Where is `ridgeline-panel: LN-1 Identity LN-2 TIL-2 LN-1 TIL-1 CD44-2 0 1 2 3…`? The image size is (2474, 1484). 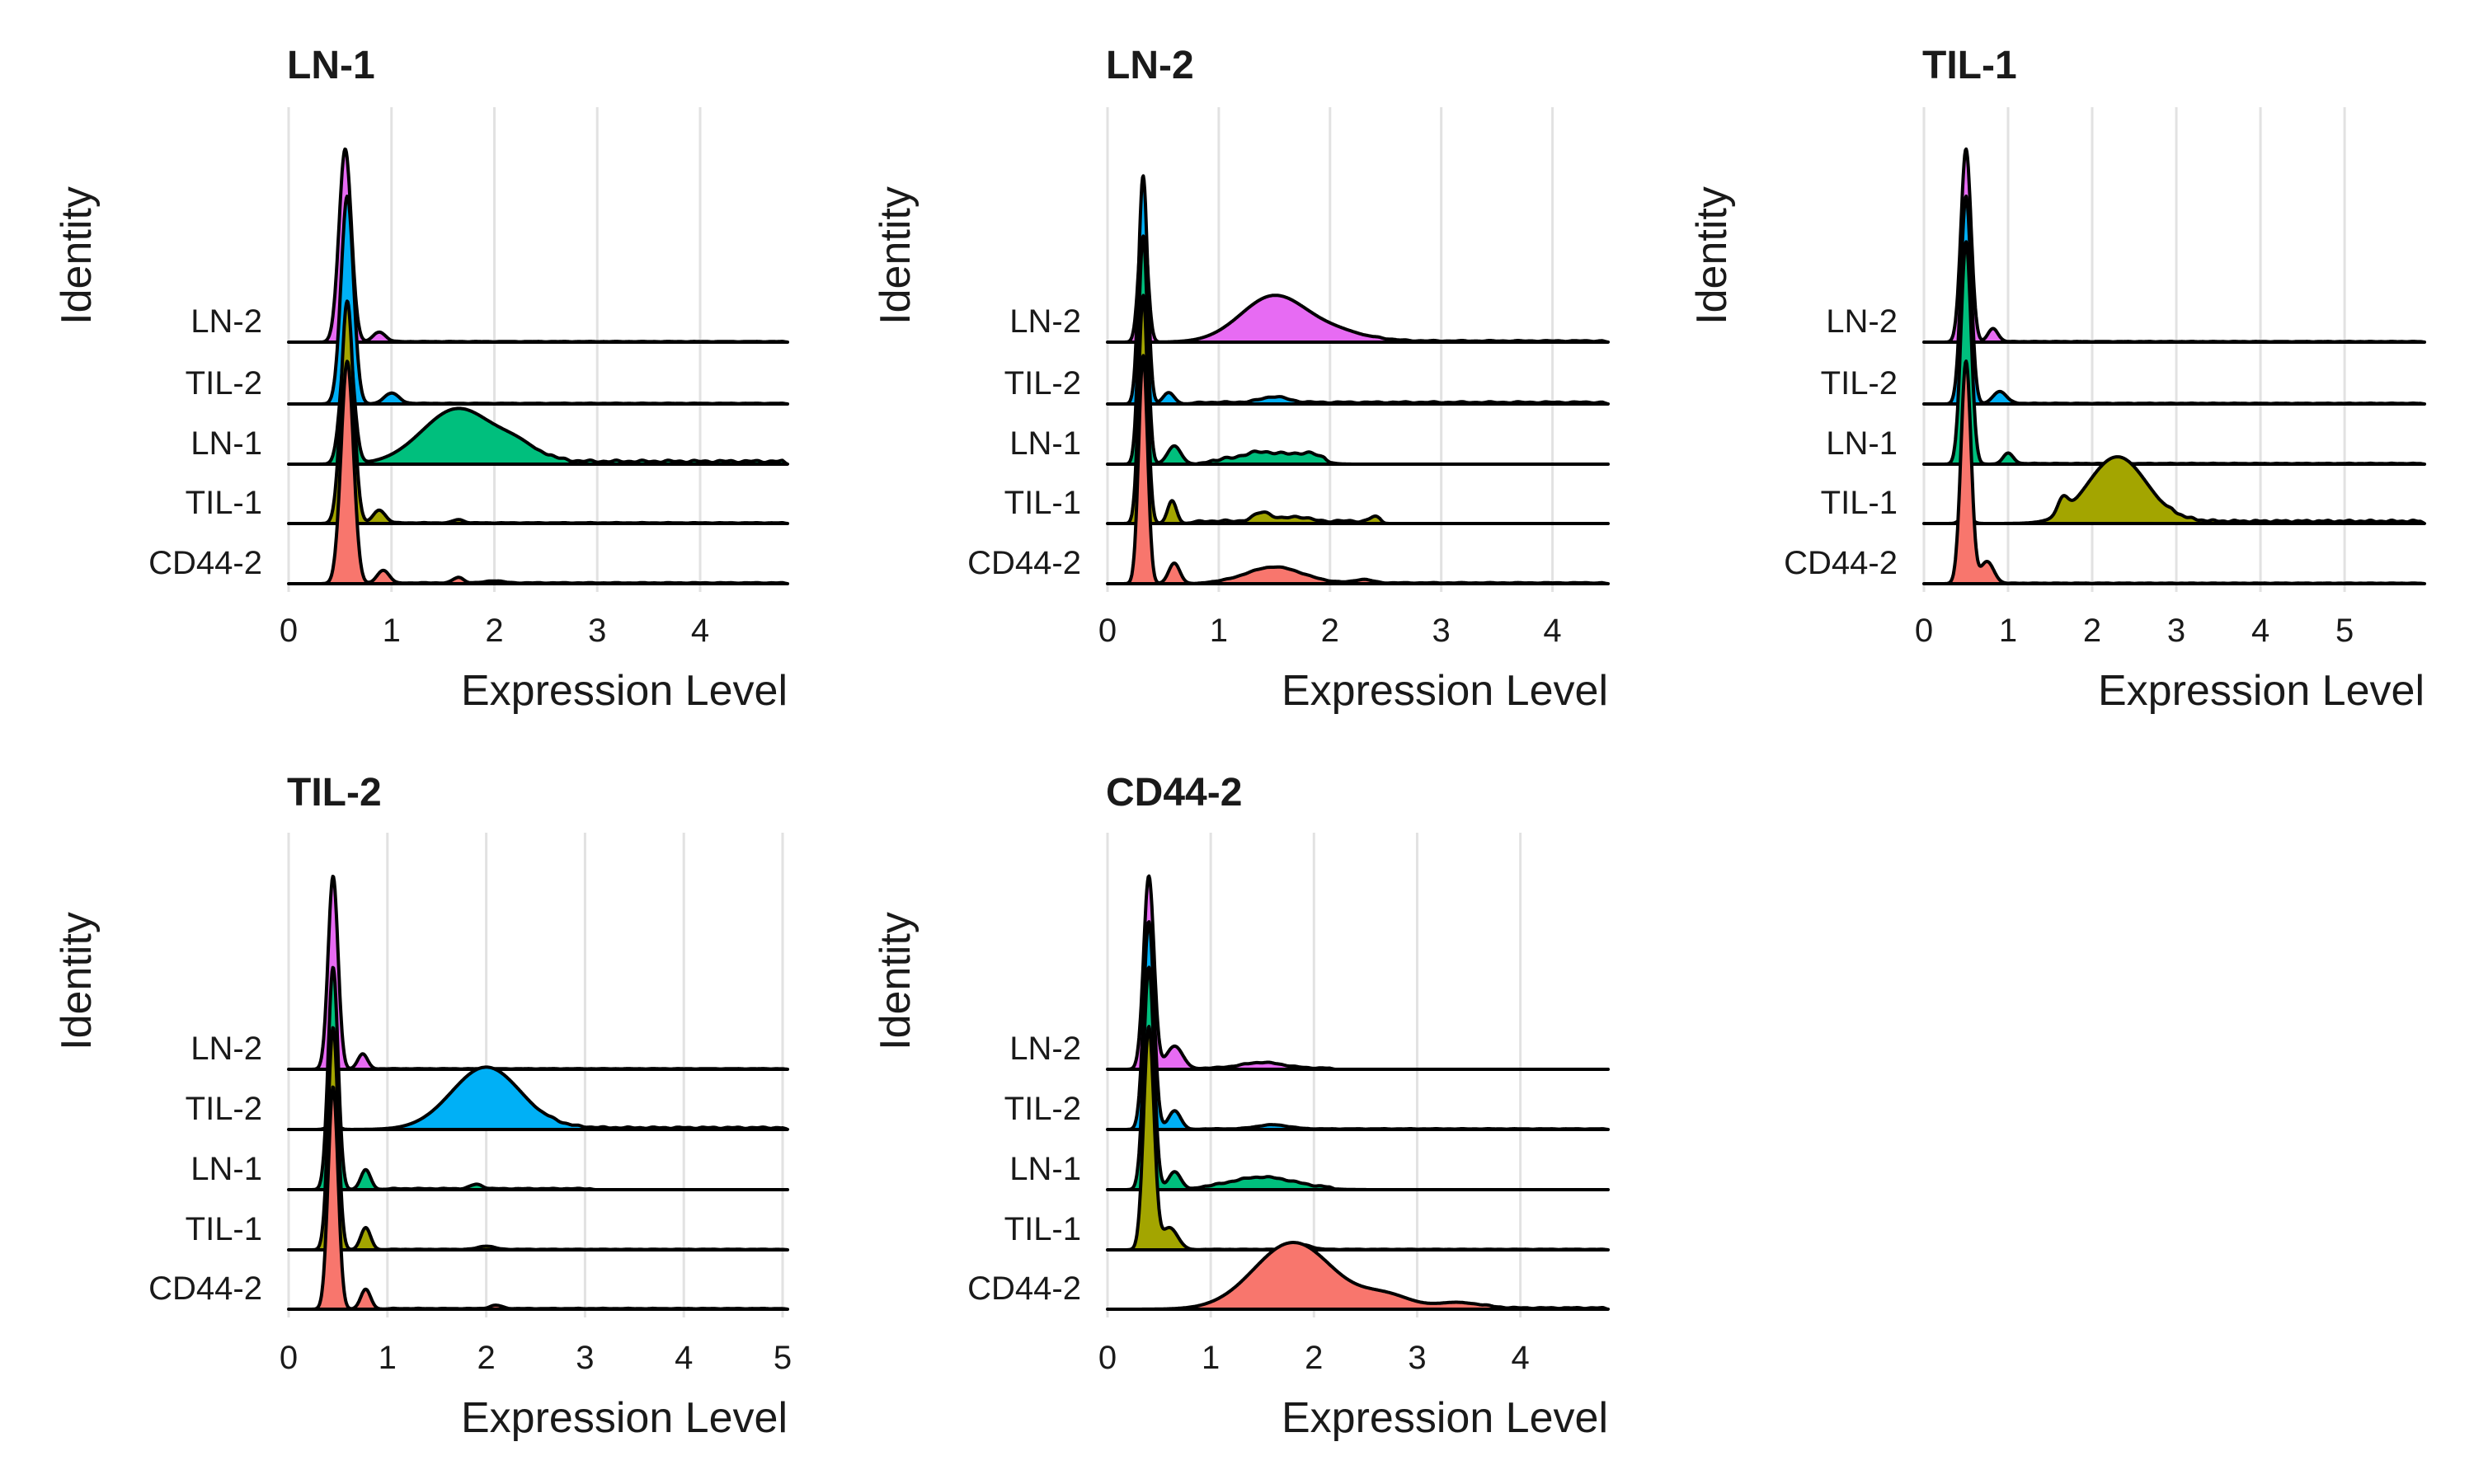 ridgeline-panel: LN-1 Identity LN-2 TIL-2 LN-1 TIL-1 CD44-2 0 1 2 3… is located at coordinates (421, 379).